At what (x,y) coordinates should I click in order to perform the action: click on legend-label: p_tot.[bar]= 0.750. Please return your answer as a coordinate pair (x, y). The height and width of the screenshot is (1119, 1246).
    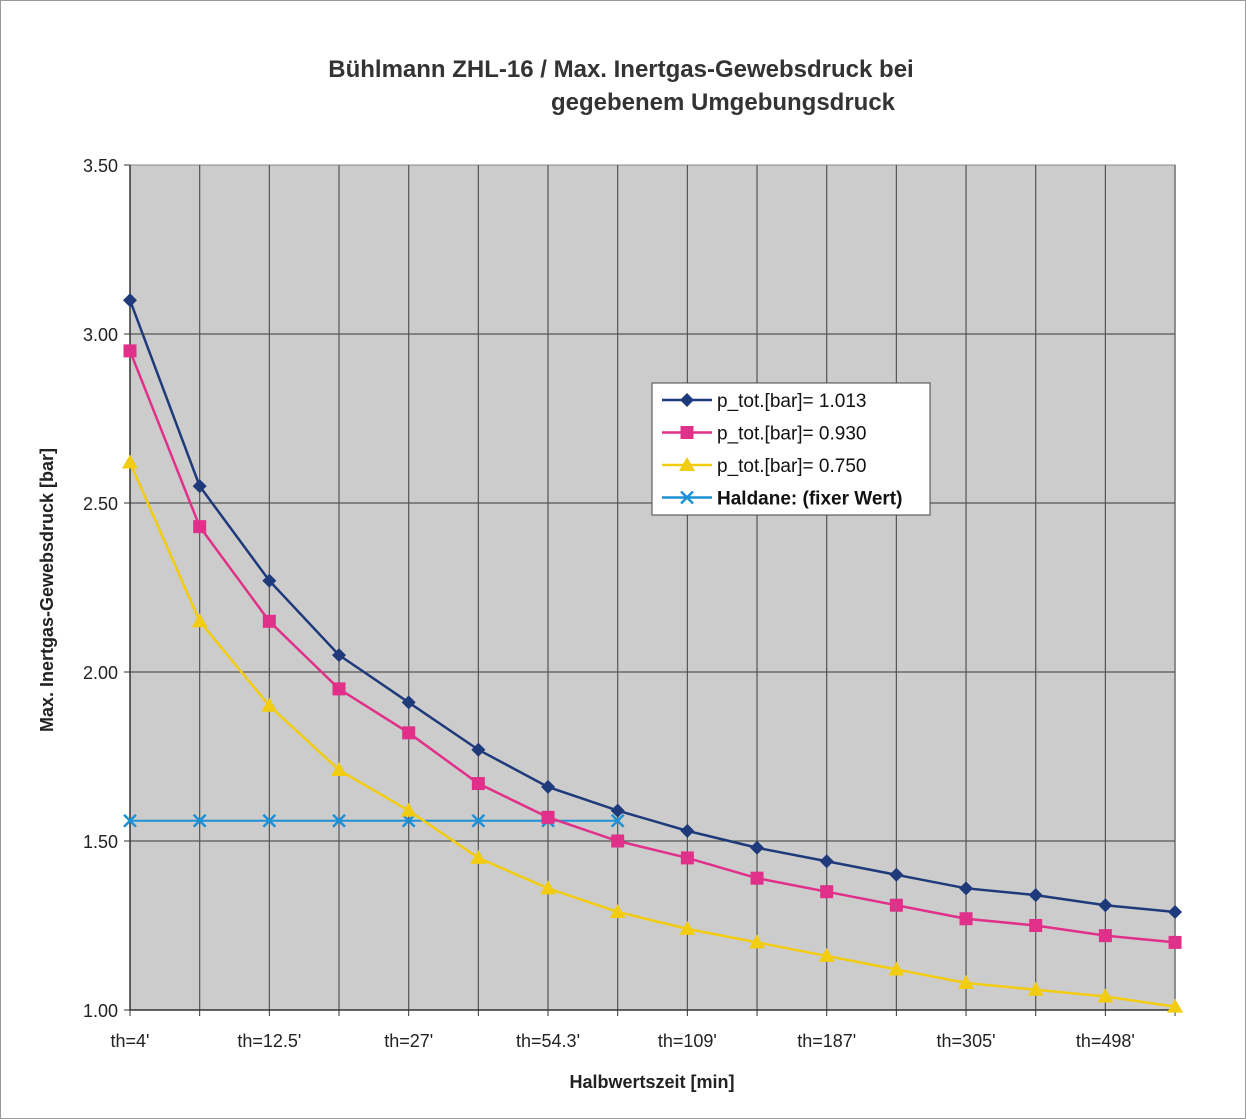
    Looking at the image, I should click on (791, 466).